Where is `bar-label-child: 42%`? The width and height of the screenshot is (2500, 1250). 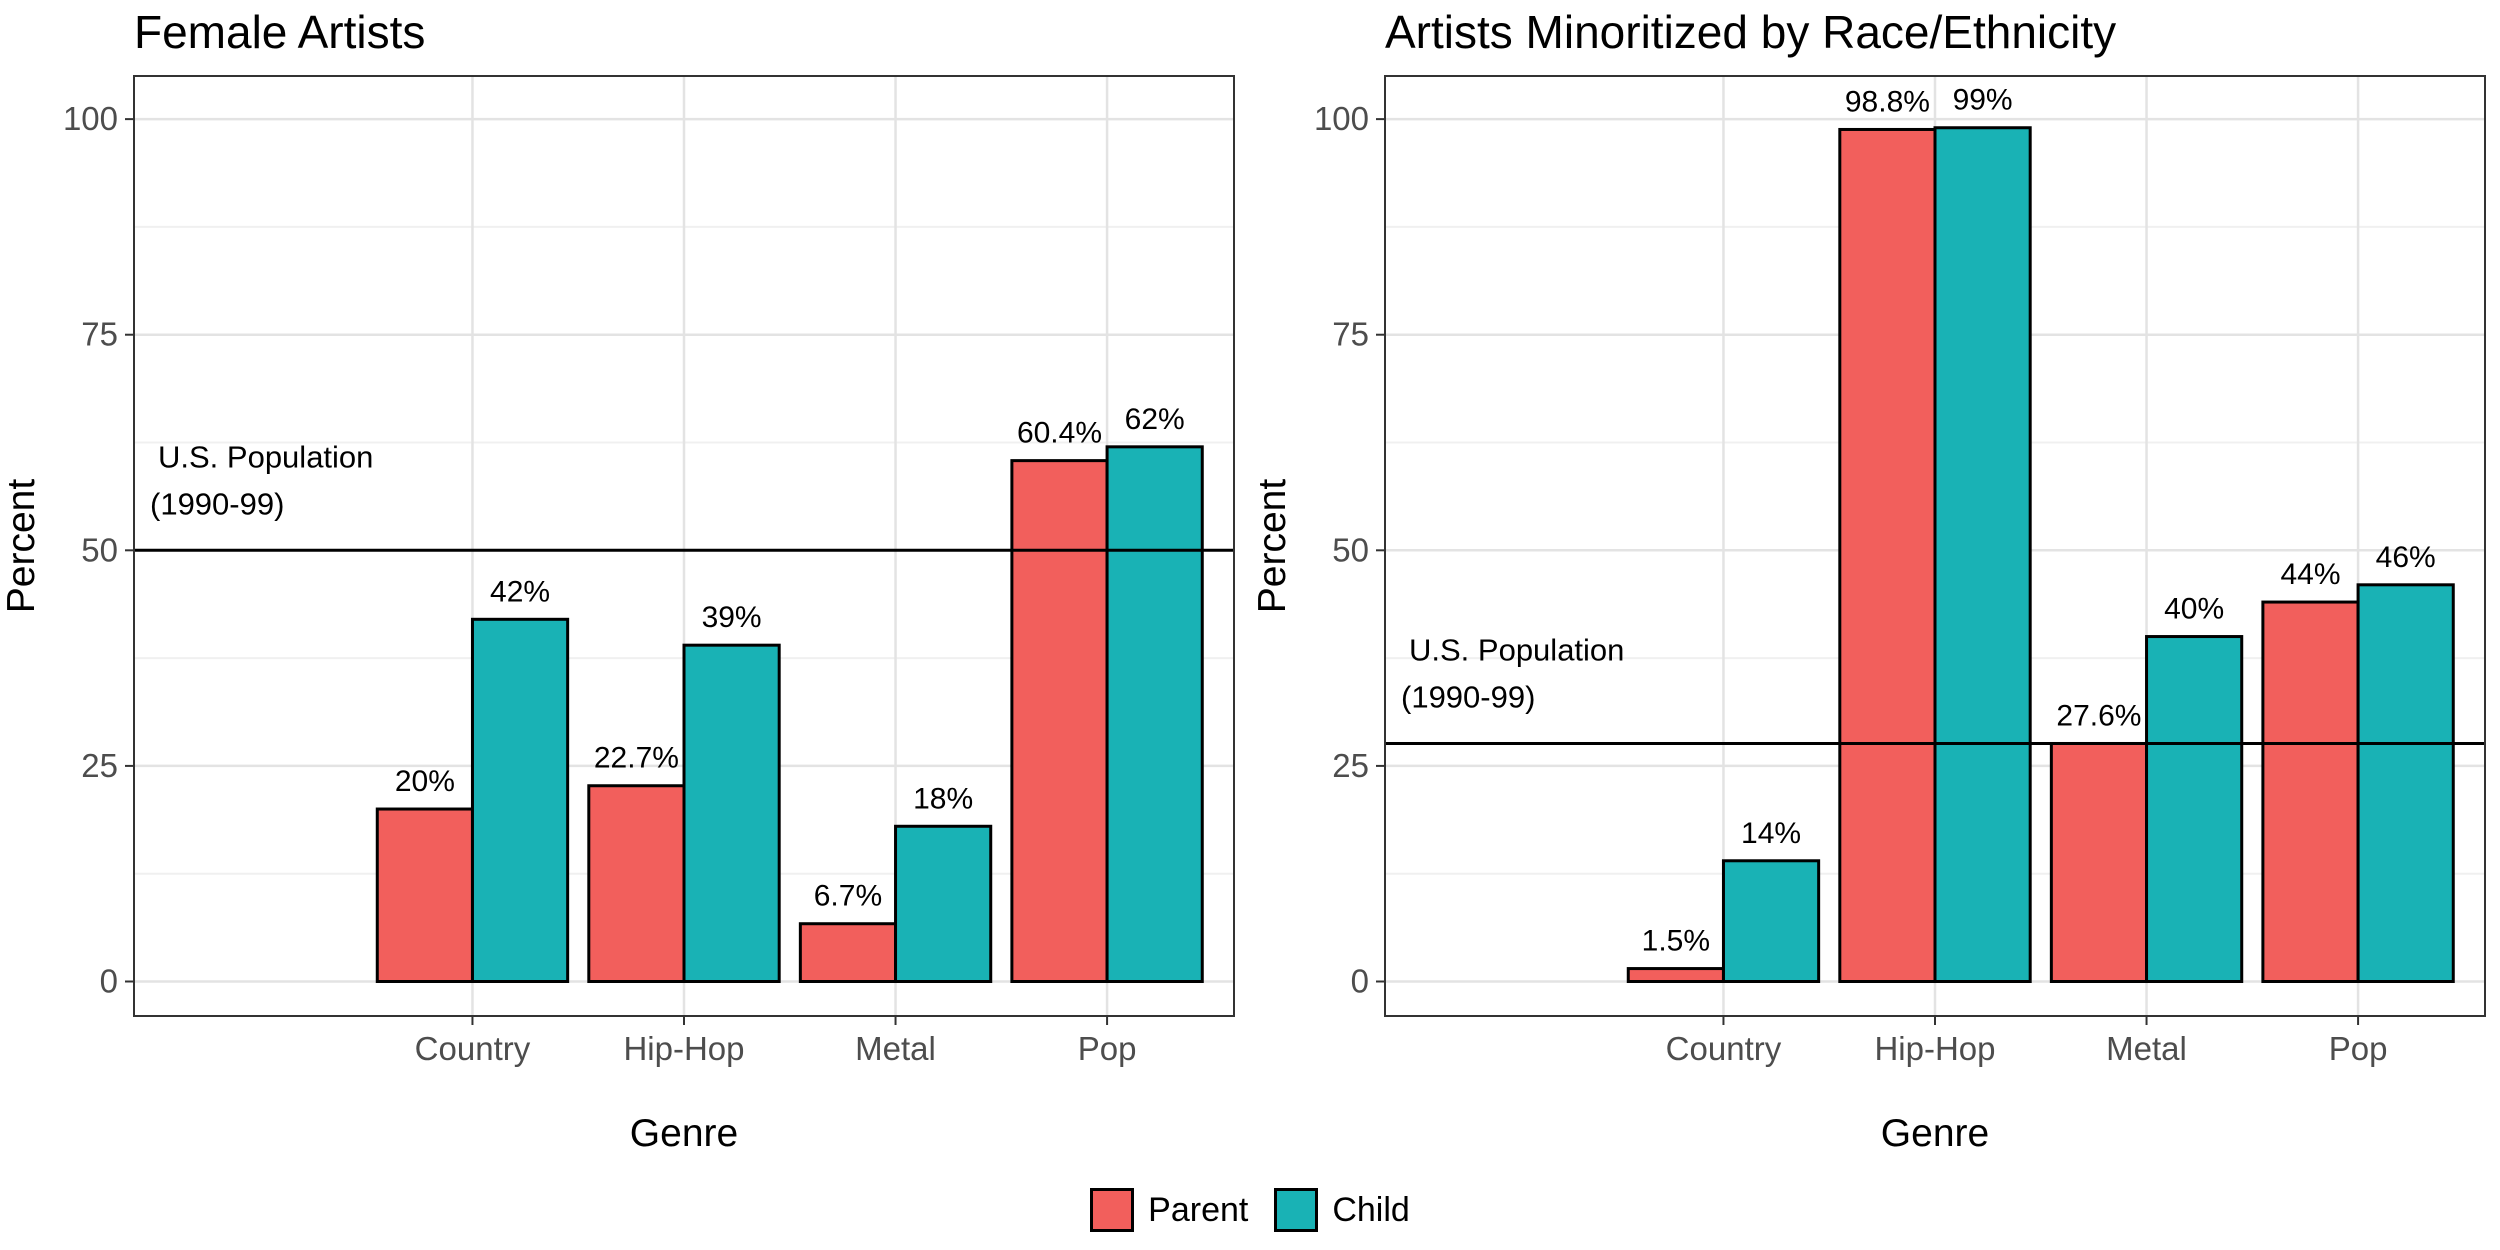 bar-label-child: 42% is located at coordinates (520, 591).